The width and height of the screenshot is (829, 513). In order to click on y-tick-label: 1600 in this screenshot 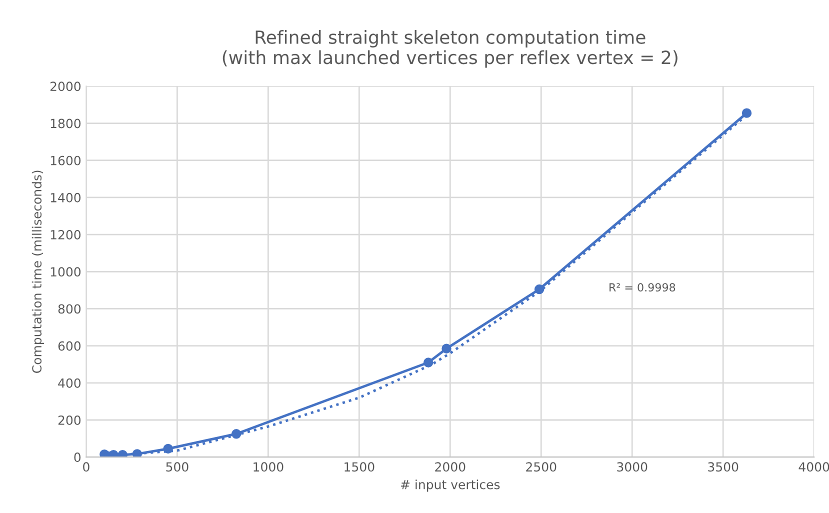, I will do `click(65, 161)`.